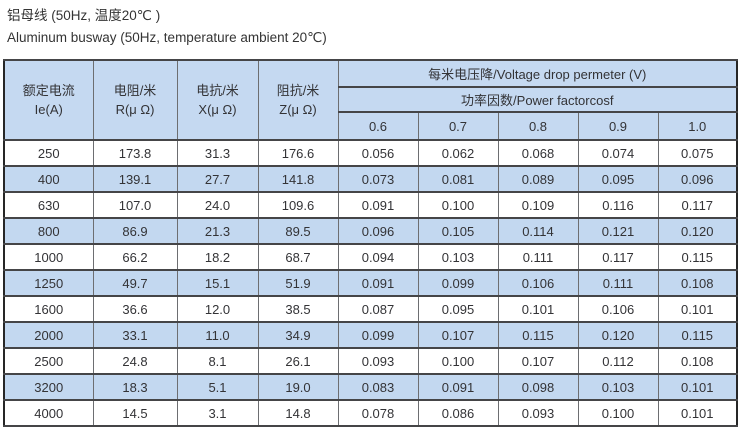  I want to click on table-cell: 0.121, so click(618, 231).